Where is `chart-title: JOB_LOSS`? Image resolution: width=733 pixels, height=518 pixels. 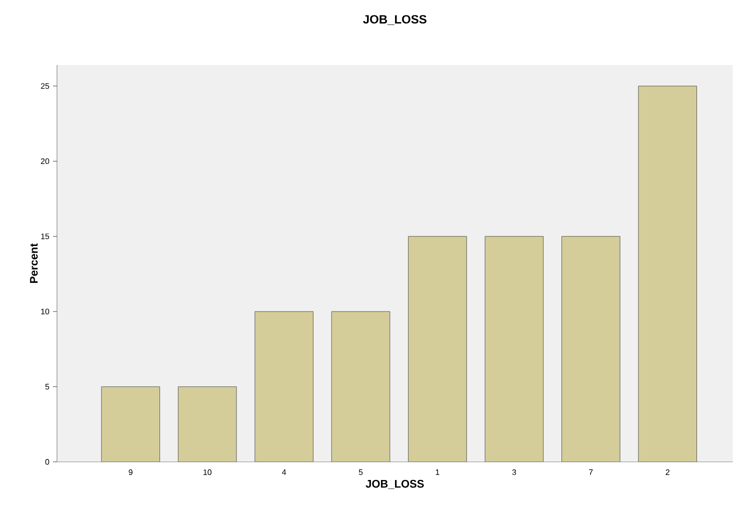
chart-title: JOB_LOSS is located at coordinates (394, 20).